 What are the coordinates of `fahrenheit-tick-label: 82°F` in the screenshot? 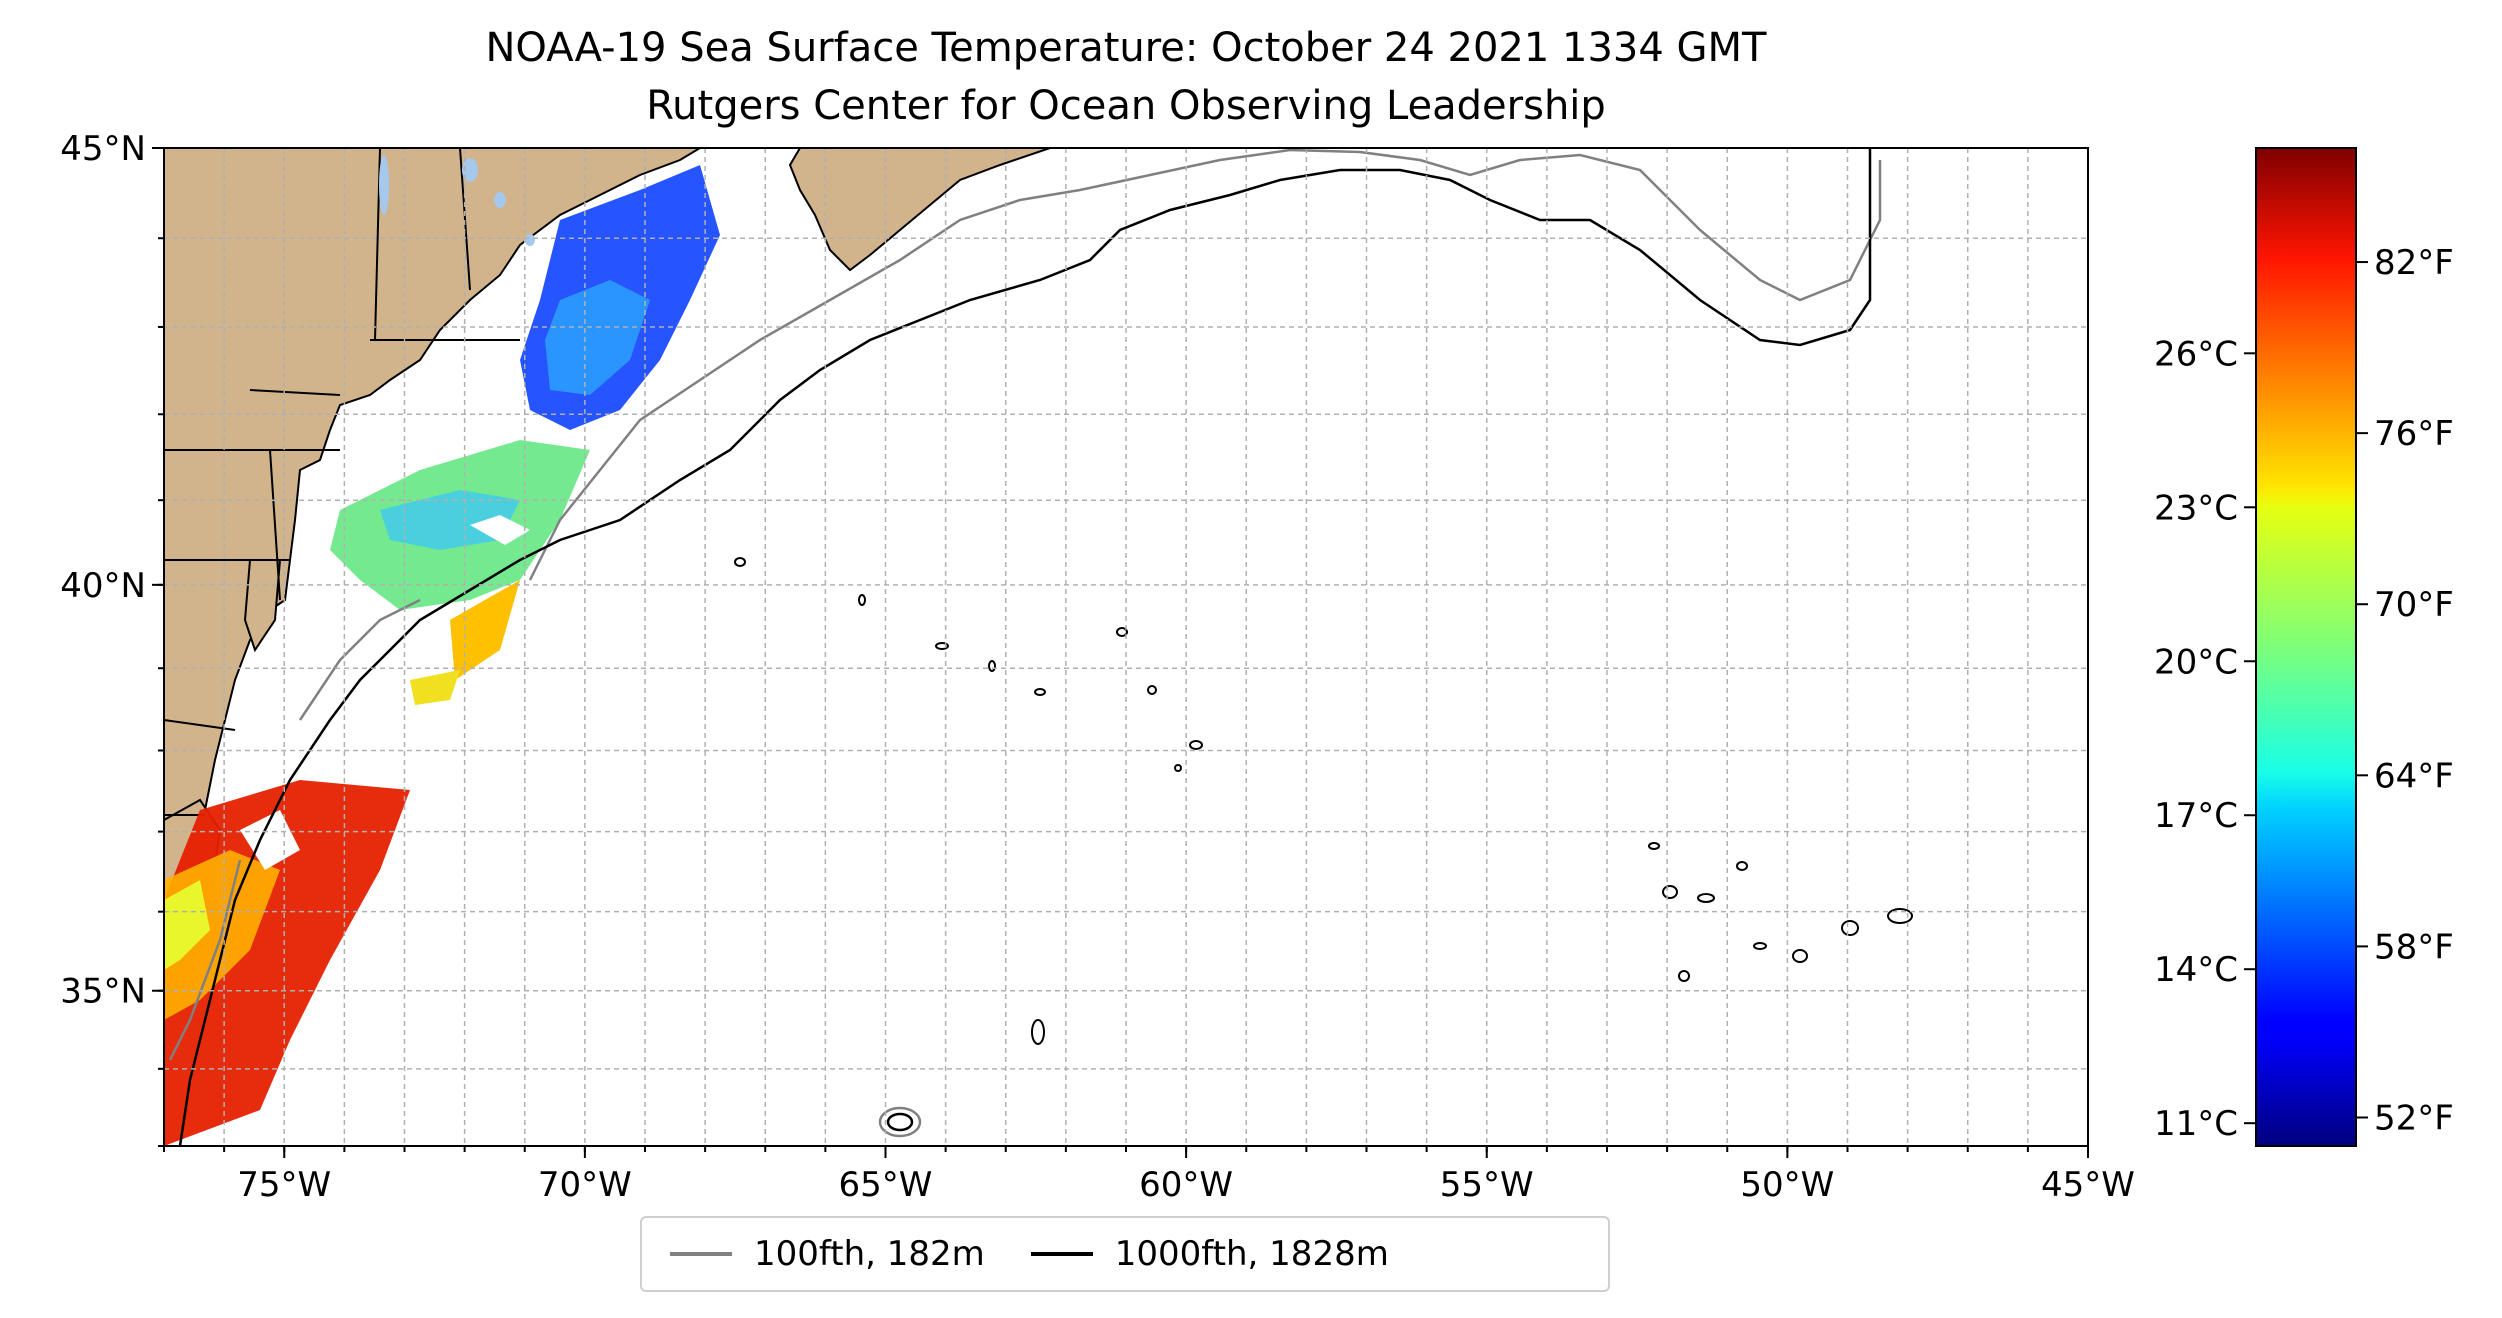 It's located at (2414, 263).